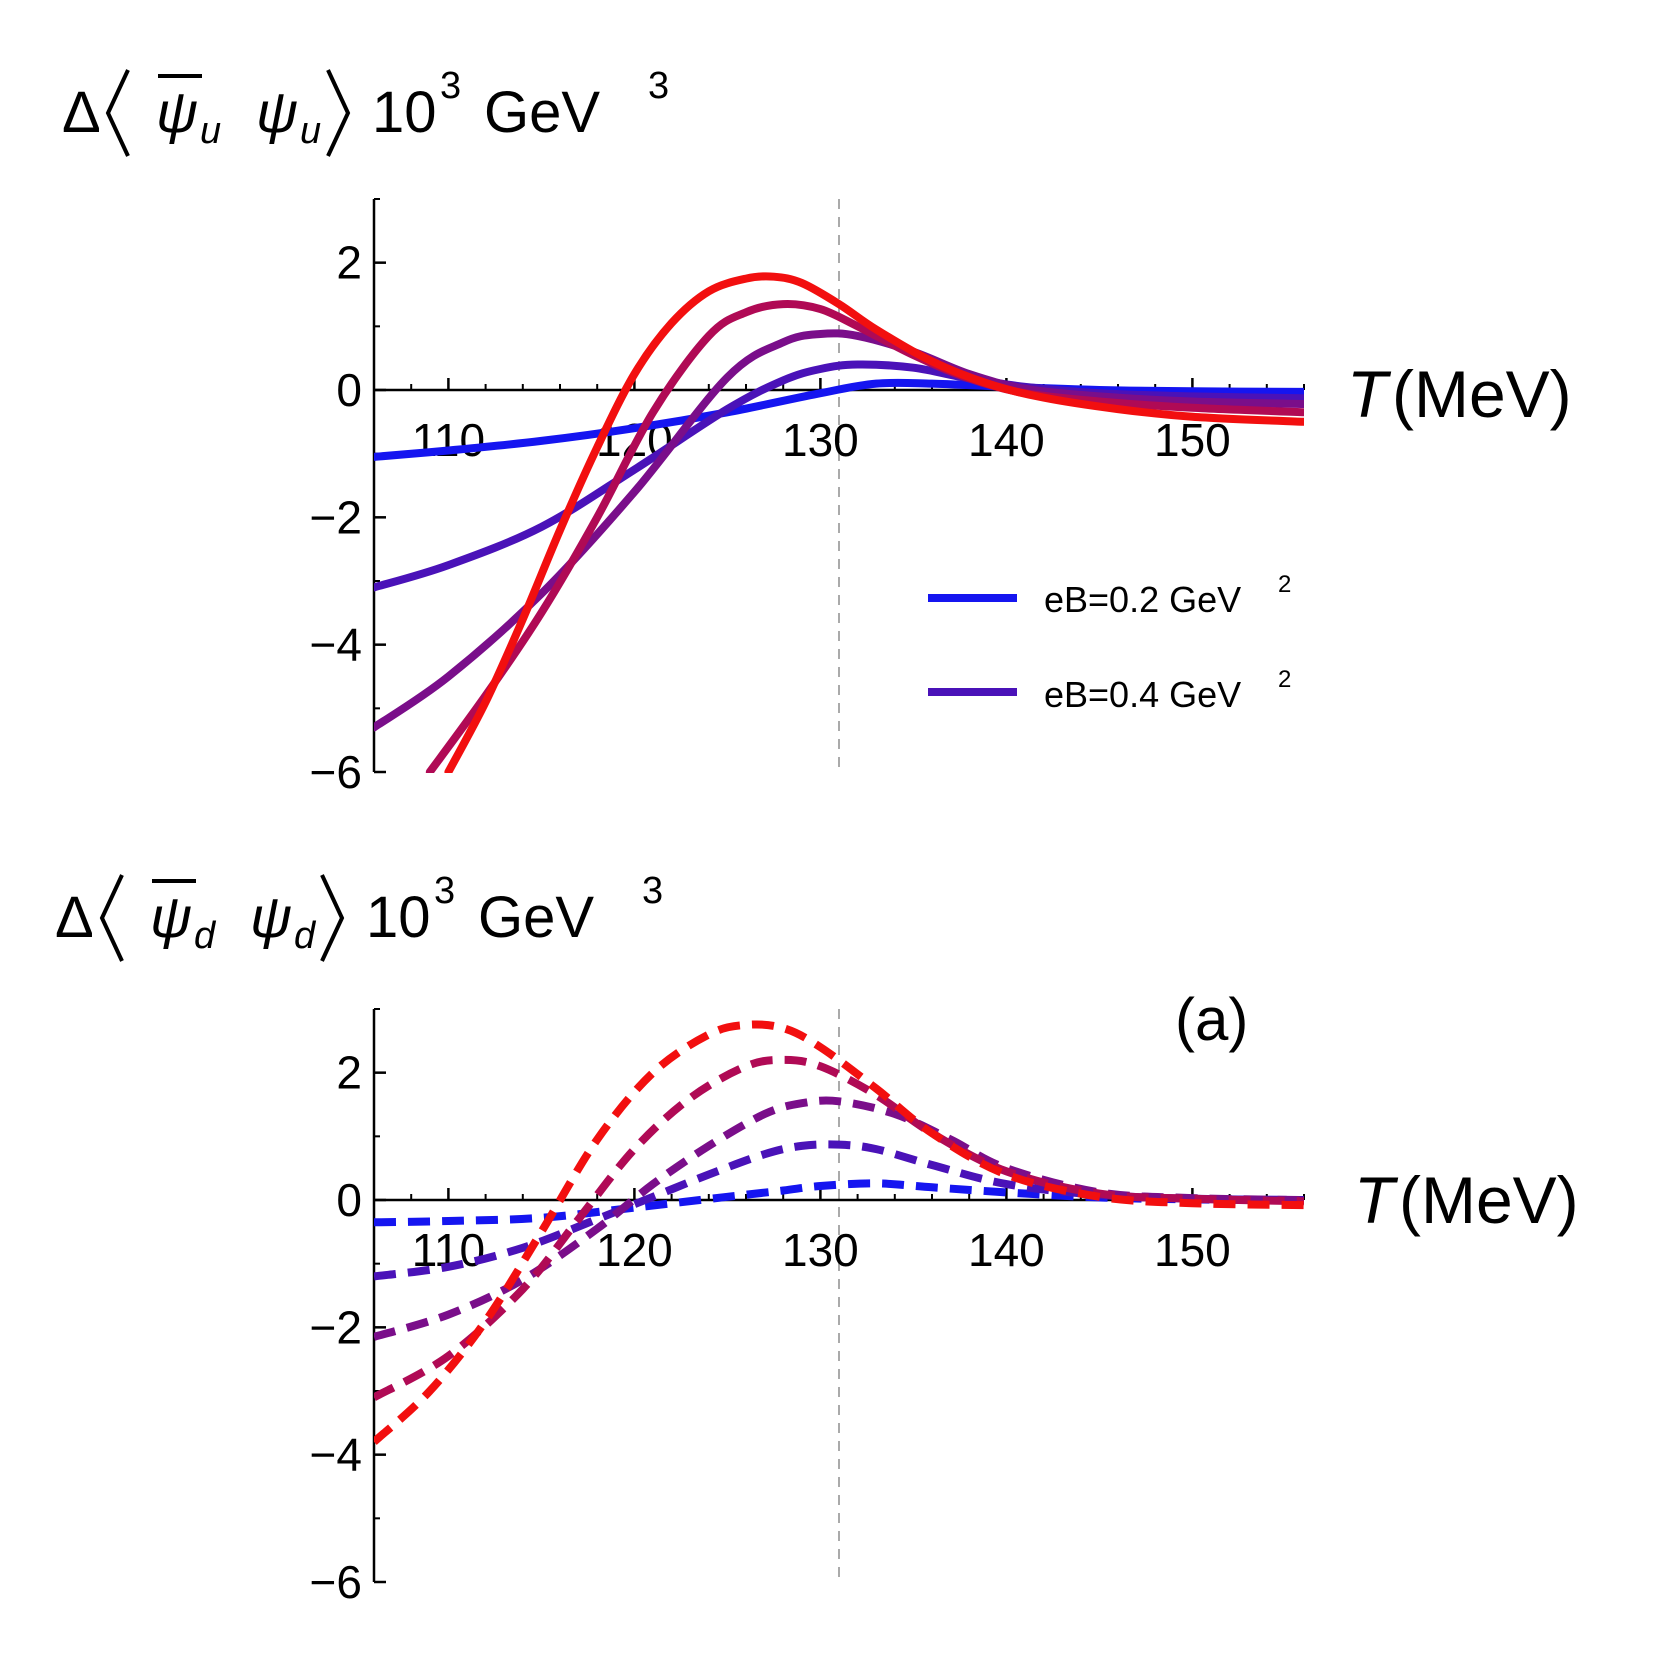 The width and height of the screenshot is (1661, 1673). Describe the element at coordinates (1006, 440) in the screenshot. I see `top-xtick-label: 140` at that location.